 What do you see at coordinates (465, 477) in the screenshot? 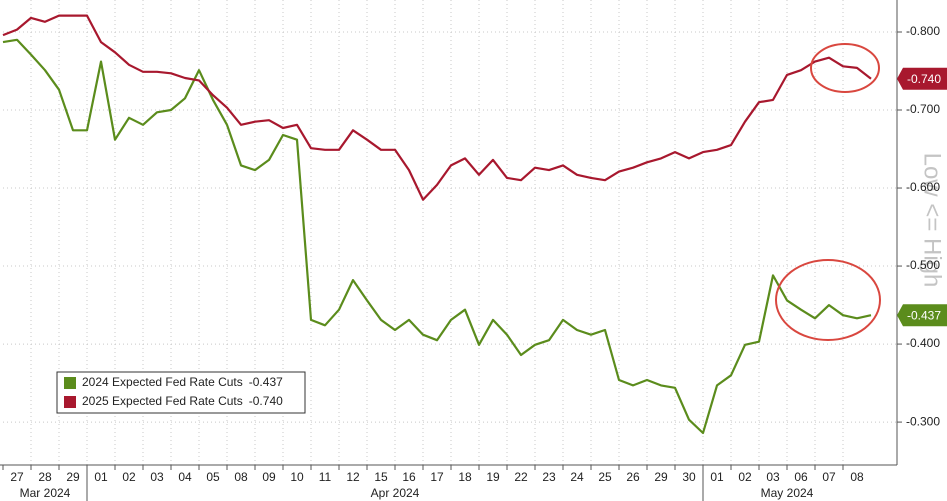
I see `x-tick-label: 18` at bounding box center [465, 477].